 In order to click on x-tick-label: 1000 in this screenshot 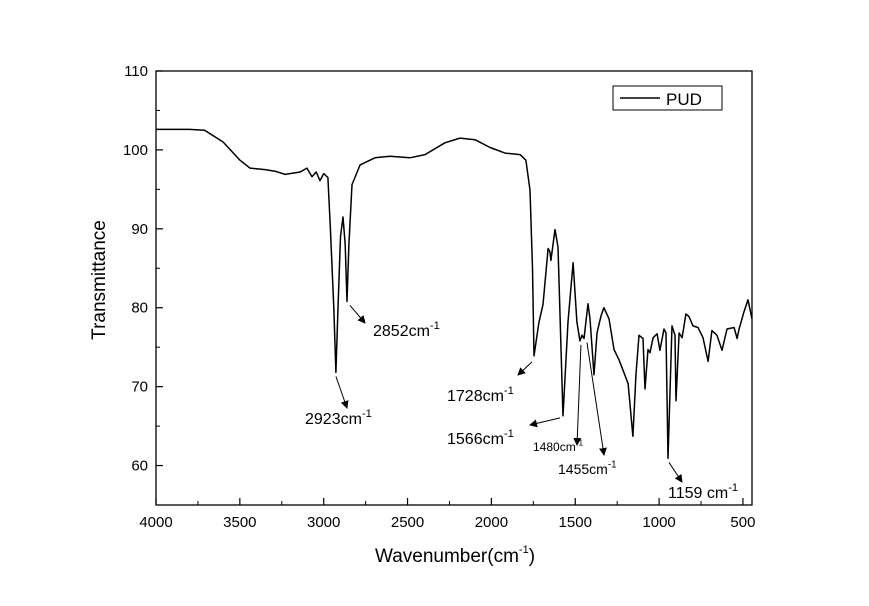, I will do `click(658, 522)`.